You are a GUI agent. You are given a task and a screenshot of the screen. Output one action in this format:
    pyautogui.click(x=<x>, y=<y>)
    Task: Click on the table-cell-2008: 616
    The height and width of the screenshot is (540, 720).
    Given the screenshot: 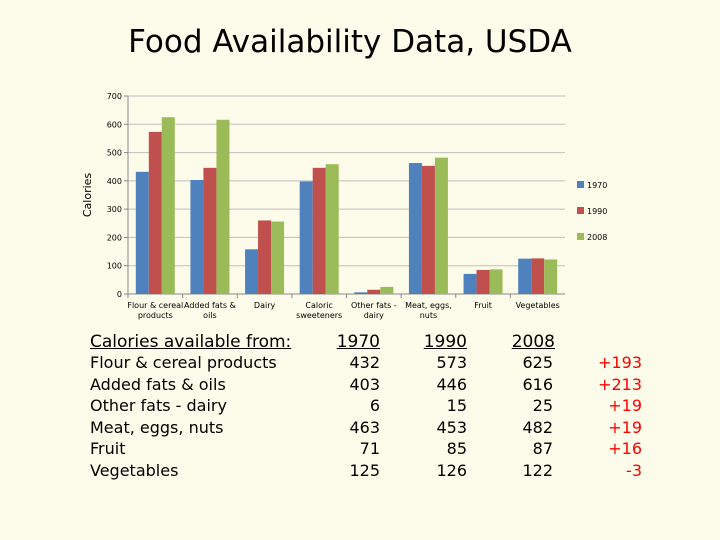 What is the action you would take?
    pyautogui.click(x=537, y=384)
    